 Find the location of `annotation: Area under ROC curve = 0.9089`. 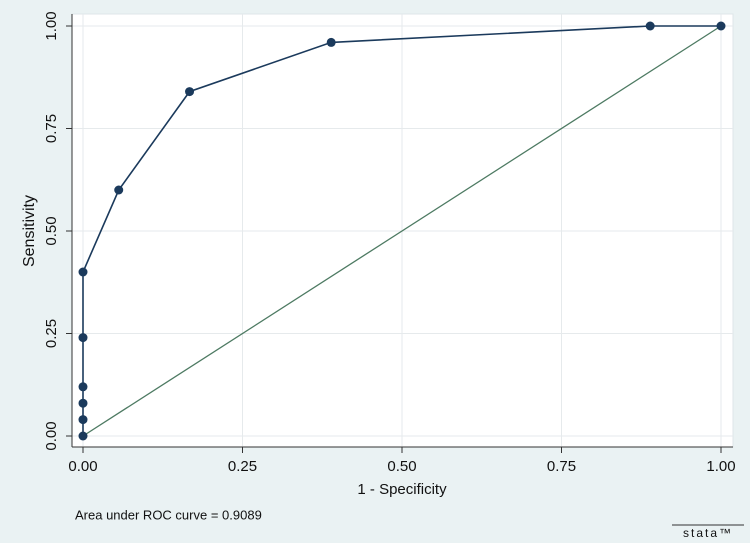

annotation: Area under ROC curve = 0.9089 is located at coordinates (168, 514).